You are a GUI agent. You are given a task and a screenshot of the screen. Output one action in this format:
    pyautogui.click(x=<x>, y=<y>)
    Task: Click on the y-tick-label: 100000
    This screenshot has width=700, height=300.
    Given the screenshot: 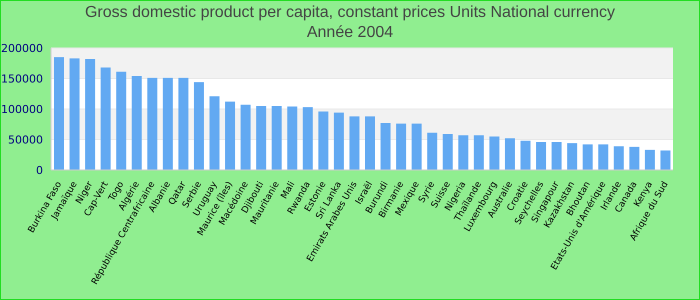 What is the action you would take?
    pyautogui.click(x=22, y=109)
    